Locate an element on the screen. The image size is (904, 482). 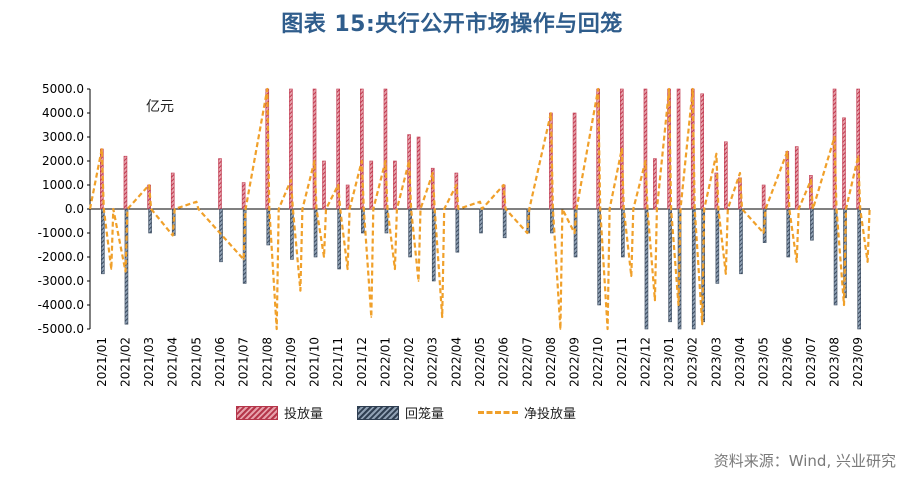
x-tick-label: 2021/02 is located at coordinates (125, 362).